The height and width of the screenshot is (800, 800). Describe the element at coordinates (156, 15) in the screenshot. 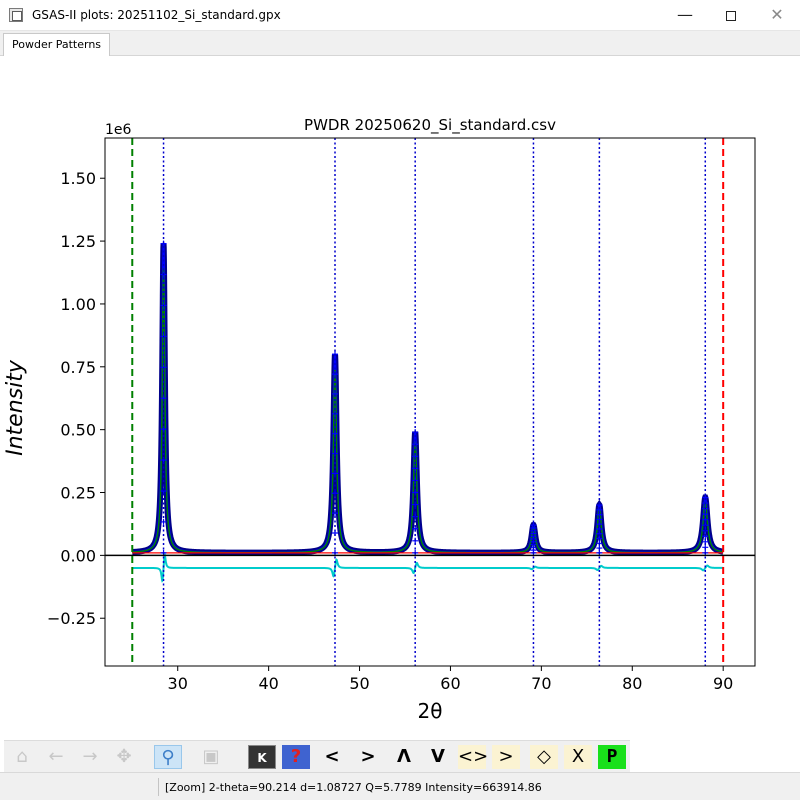

I see `window-title: GSAS-II plots: 20251102_Si_standard.gpx` at that location.